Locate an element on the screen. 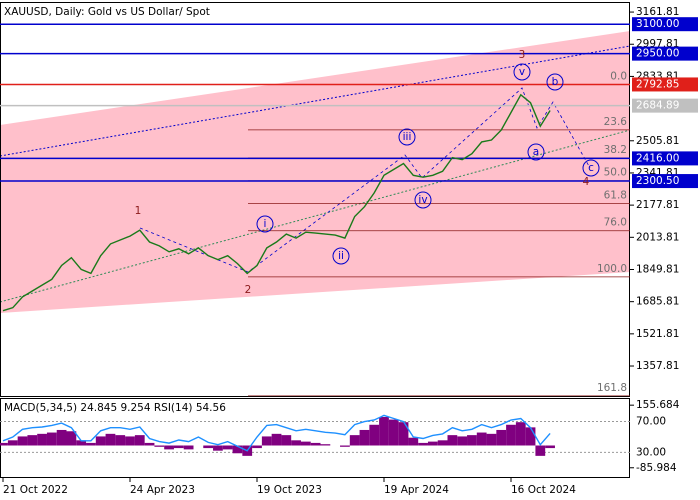 This screenshot has height=500, width=700. y-tick-label: 1357.81 is located at coordinates (657, 366).